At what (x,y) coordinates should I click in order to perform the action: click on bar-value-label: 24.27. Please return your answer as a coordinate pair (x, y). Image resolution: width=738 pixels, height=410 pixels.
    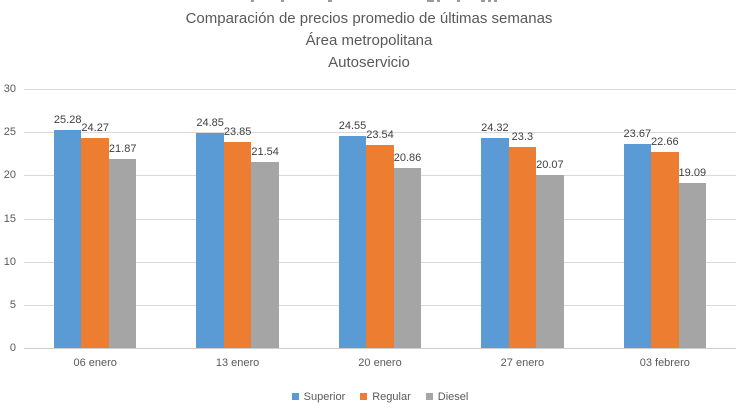
    Looking at the image, I should click on (95, 128).